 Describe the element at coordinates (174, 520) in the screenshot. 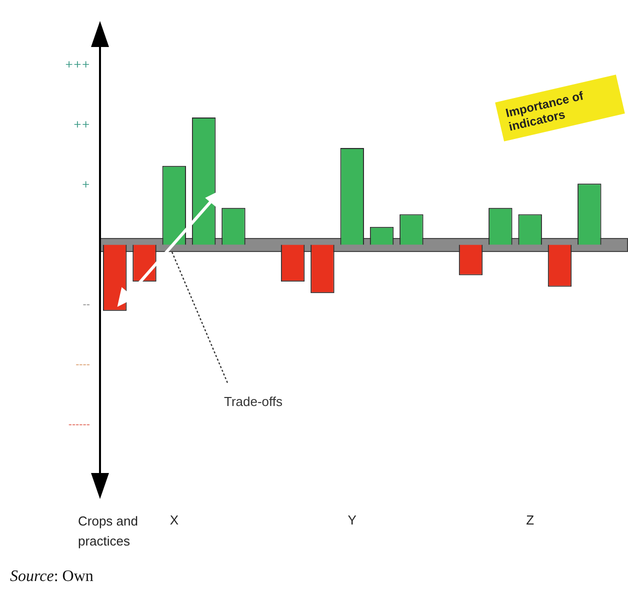

I see `x-tick-label: X` at that location.